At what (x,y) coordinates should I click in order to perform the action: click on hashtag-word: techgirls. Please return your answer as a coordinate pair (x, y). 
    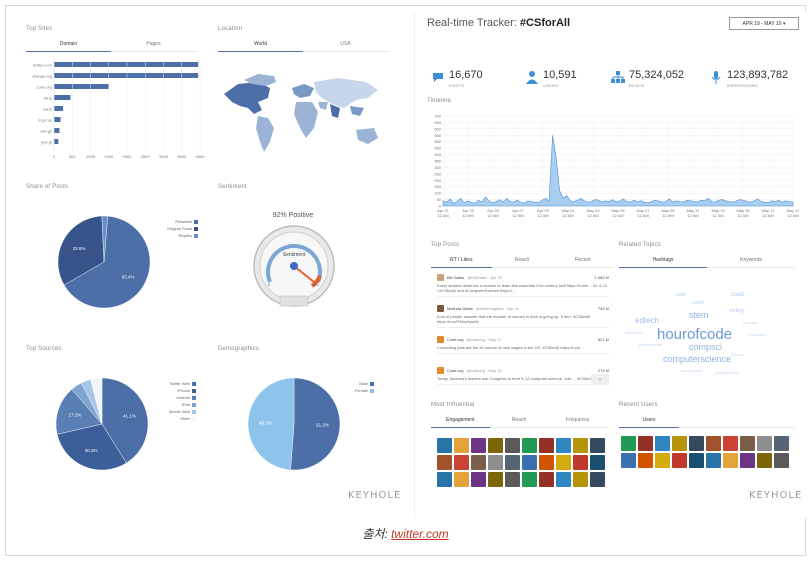
    Looking at the image, I should click on (750, 322).